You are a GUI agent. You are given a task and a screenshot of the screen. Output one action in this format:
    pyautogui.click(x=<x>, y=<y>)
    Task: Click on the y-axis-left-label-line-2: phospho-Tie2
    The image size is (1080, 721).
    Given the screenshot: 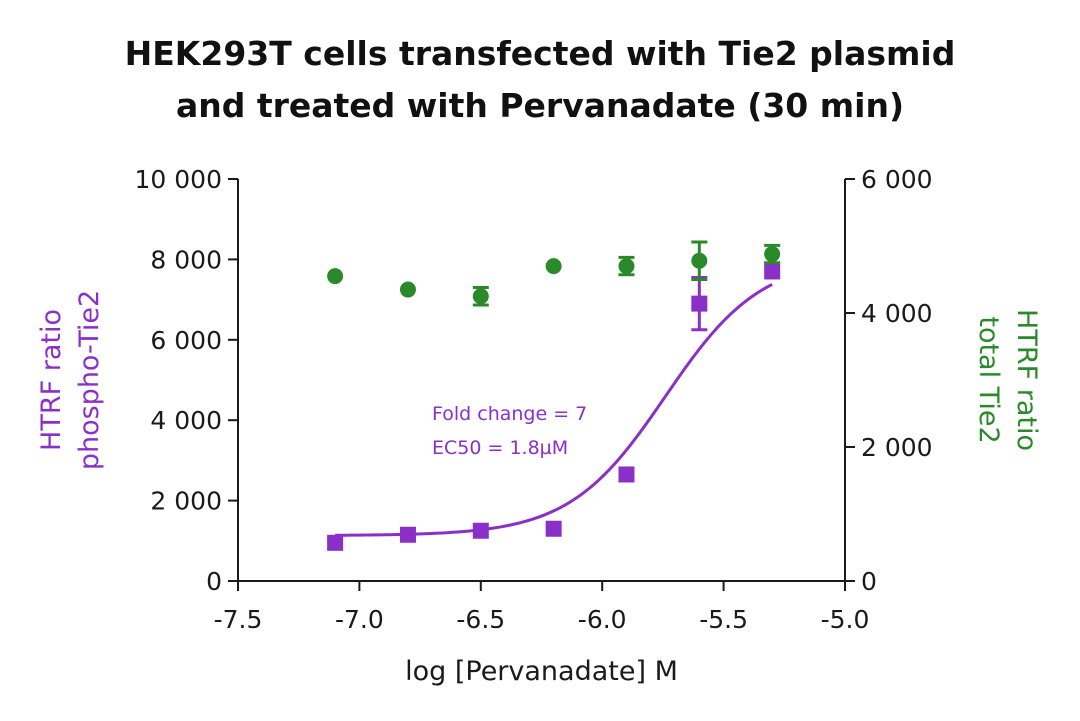 What is the action you would take?
    pyautogui.click(x=89, y=380)
    